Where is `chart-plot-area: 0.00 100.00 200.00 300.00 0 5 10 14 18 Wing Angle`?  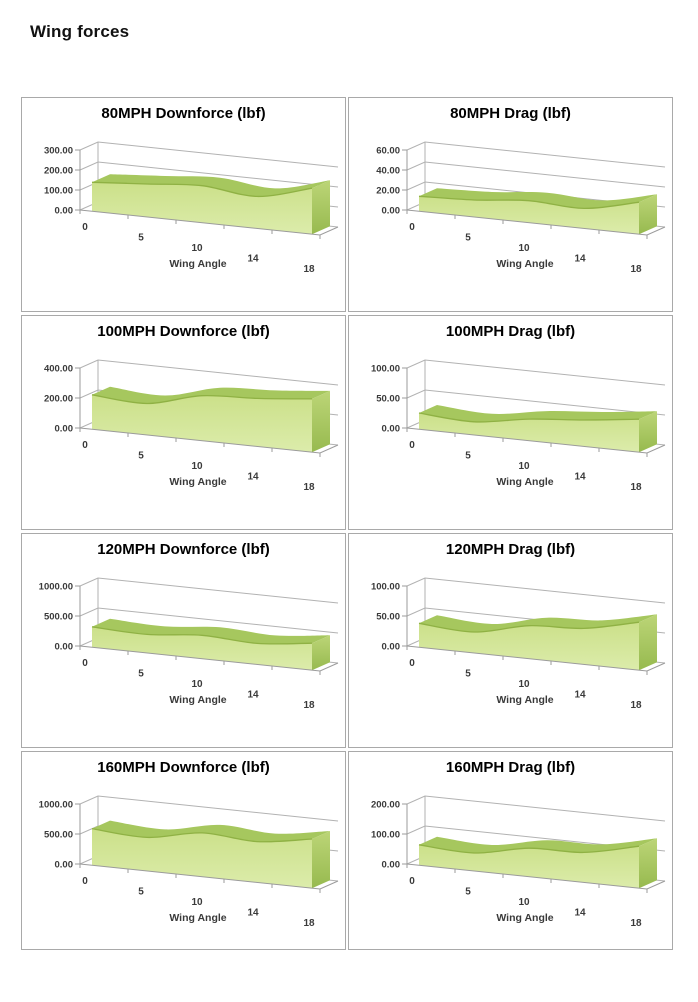
chart-plot-area: 0.00 100.00 200.00 300.00 0 5 10 14 18 Wing Angle is located at coordinates (191, 208).